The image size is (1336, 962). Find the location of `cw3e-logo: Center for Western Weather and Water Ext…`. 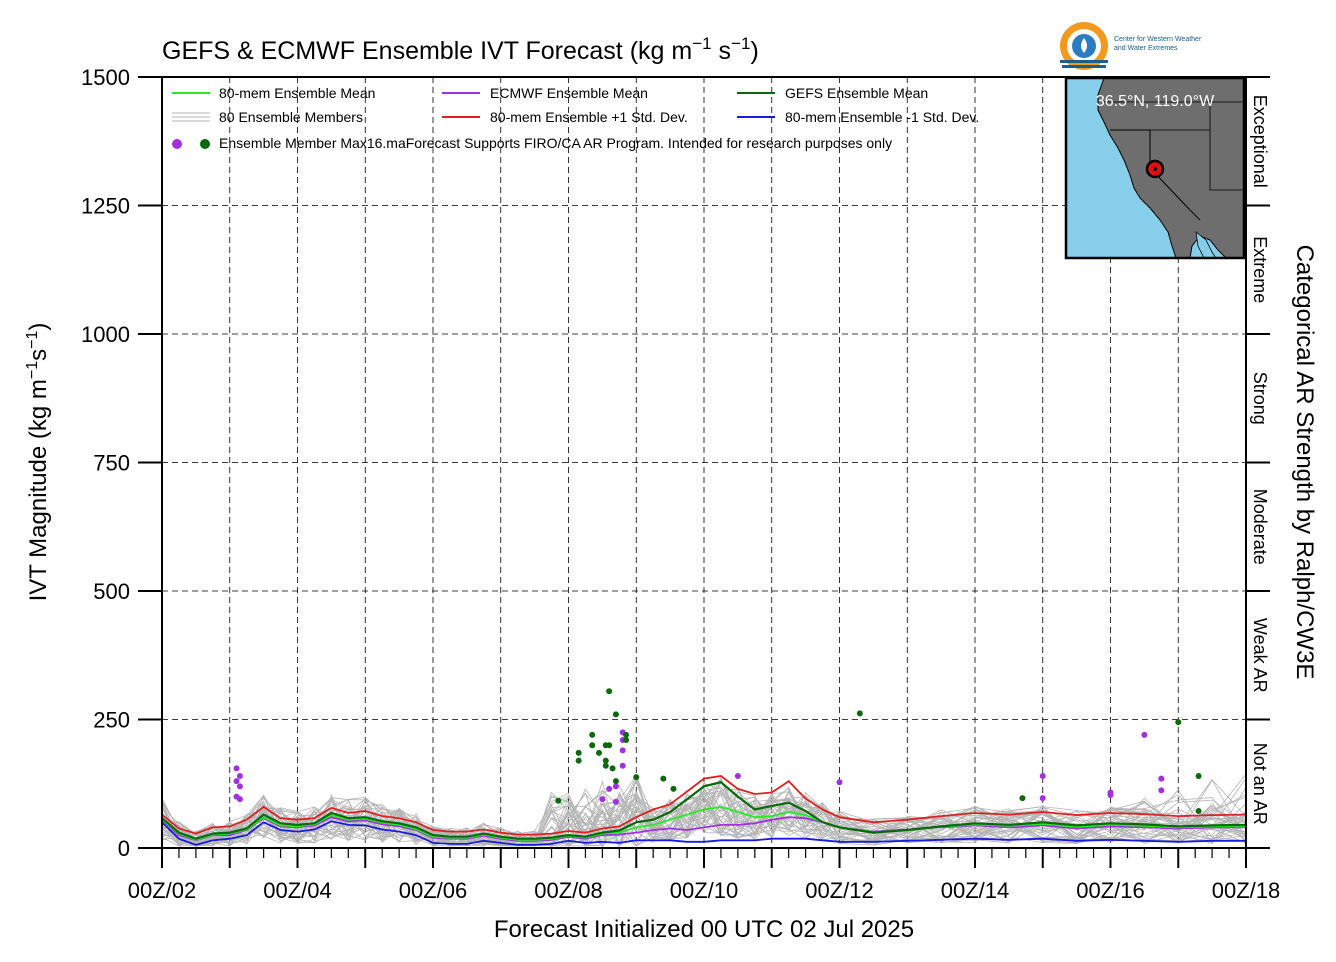

cw3e-logo: Center for Western Weather and Water Ext… is located at coordinates (1131, 46).